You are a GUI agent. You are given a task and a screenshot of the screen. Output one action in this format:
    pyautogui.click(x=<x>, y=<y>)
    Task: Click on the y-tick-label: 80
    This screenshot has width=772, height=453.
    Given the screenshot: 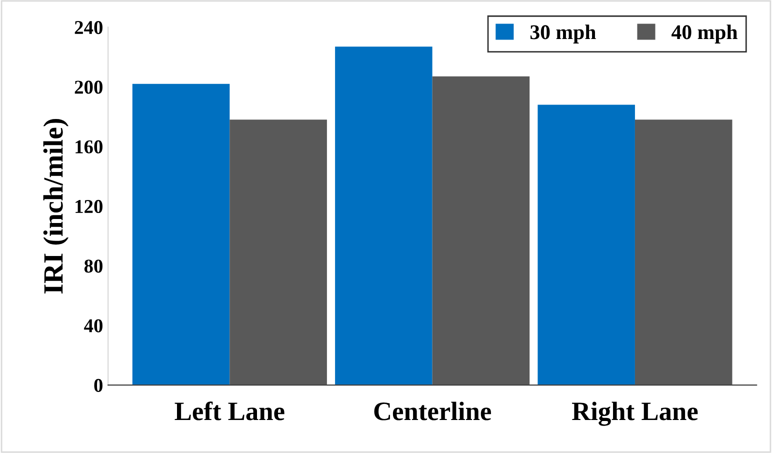 What is the action you would take?
    pyautogui.click(x=93, y=266)
    